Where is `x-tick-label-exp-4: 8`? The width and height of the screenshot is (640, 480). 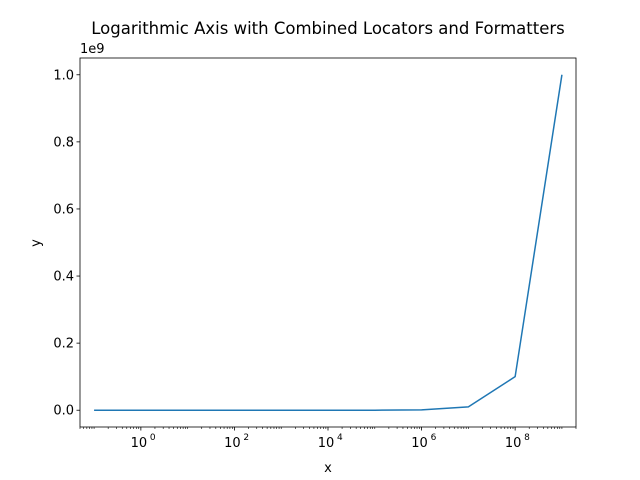 x-tick-label-exp-4: 8 is located at coordinates (527, 438).